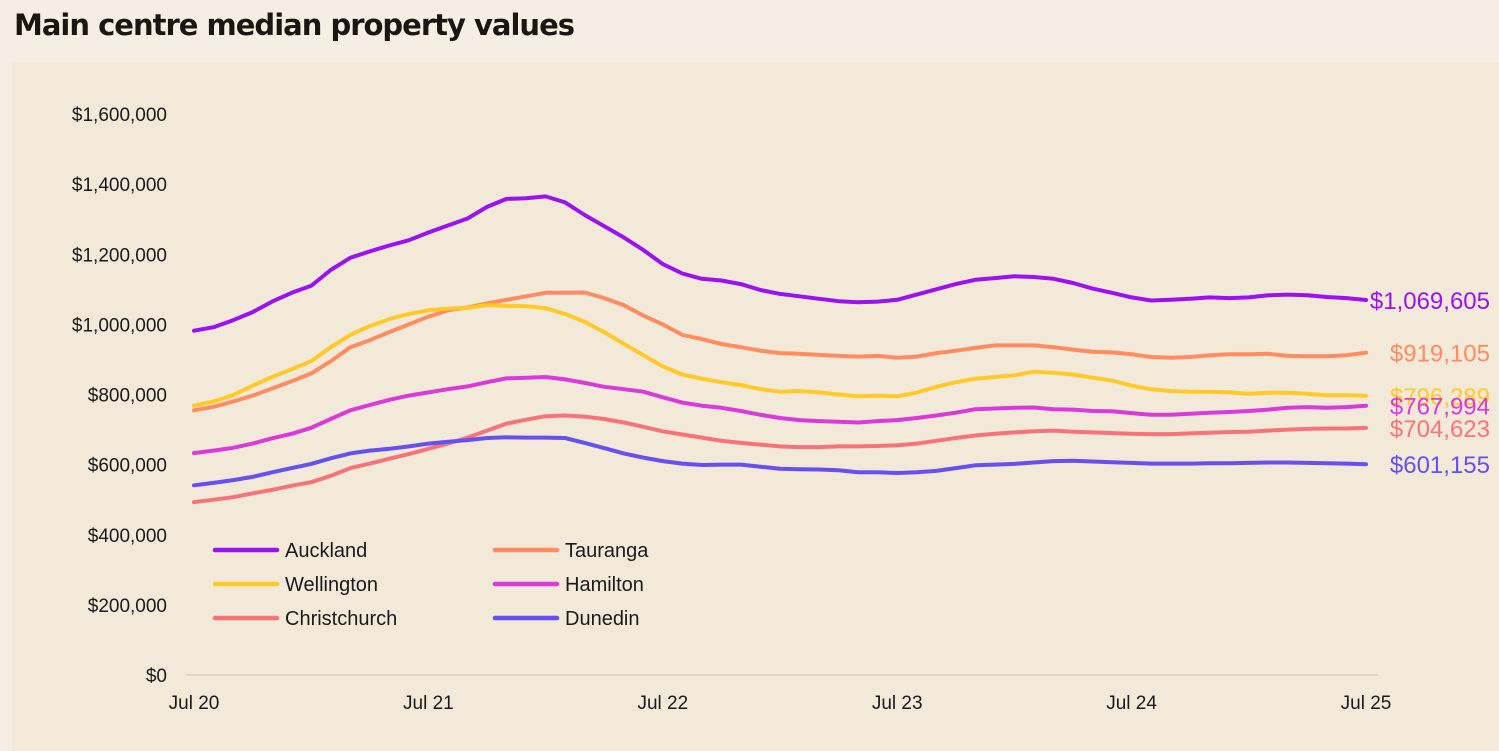  Describe the element at coordinates (119, 255) in the screenshot. I see `y-tick-label: $1,200,000` at that location.